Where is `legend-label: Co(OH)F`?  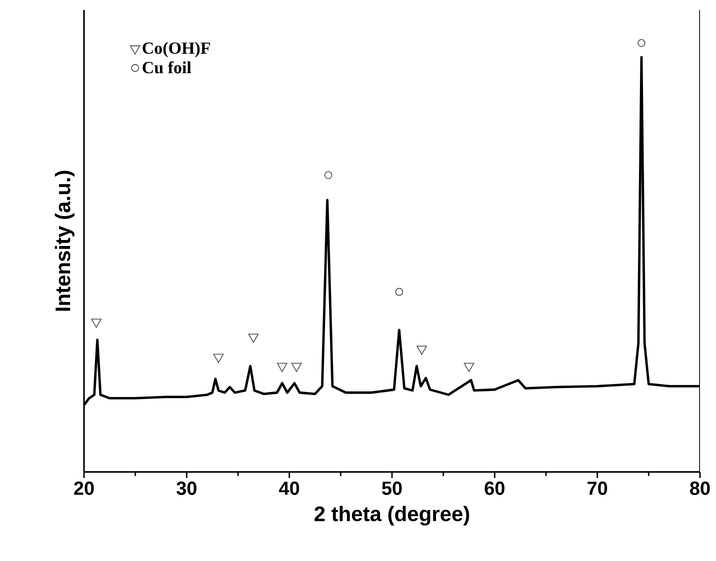
legend-label: Co(OH)F is located at coordinates (176, 50).